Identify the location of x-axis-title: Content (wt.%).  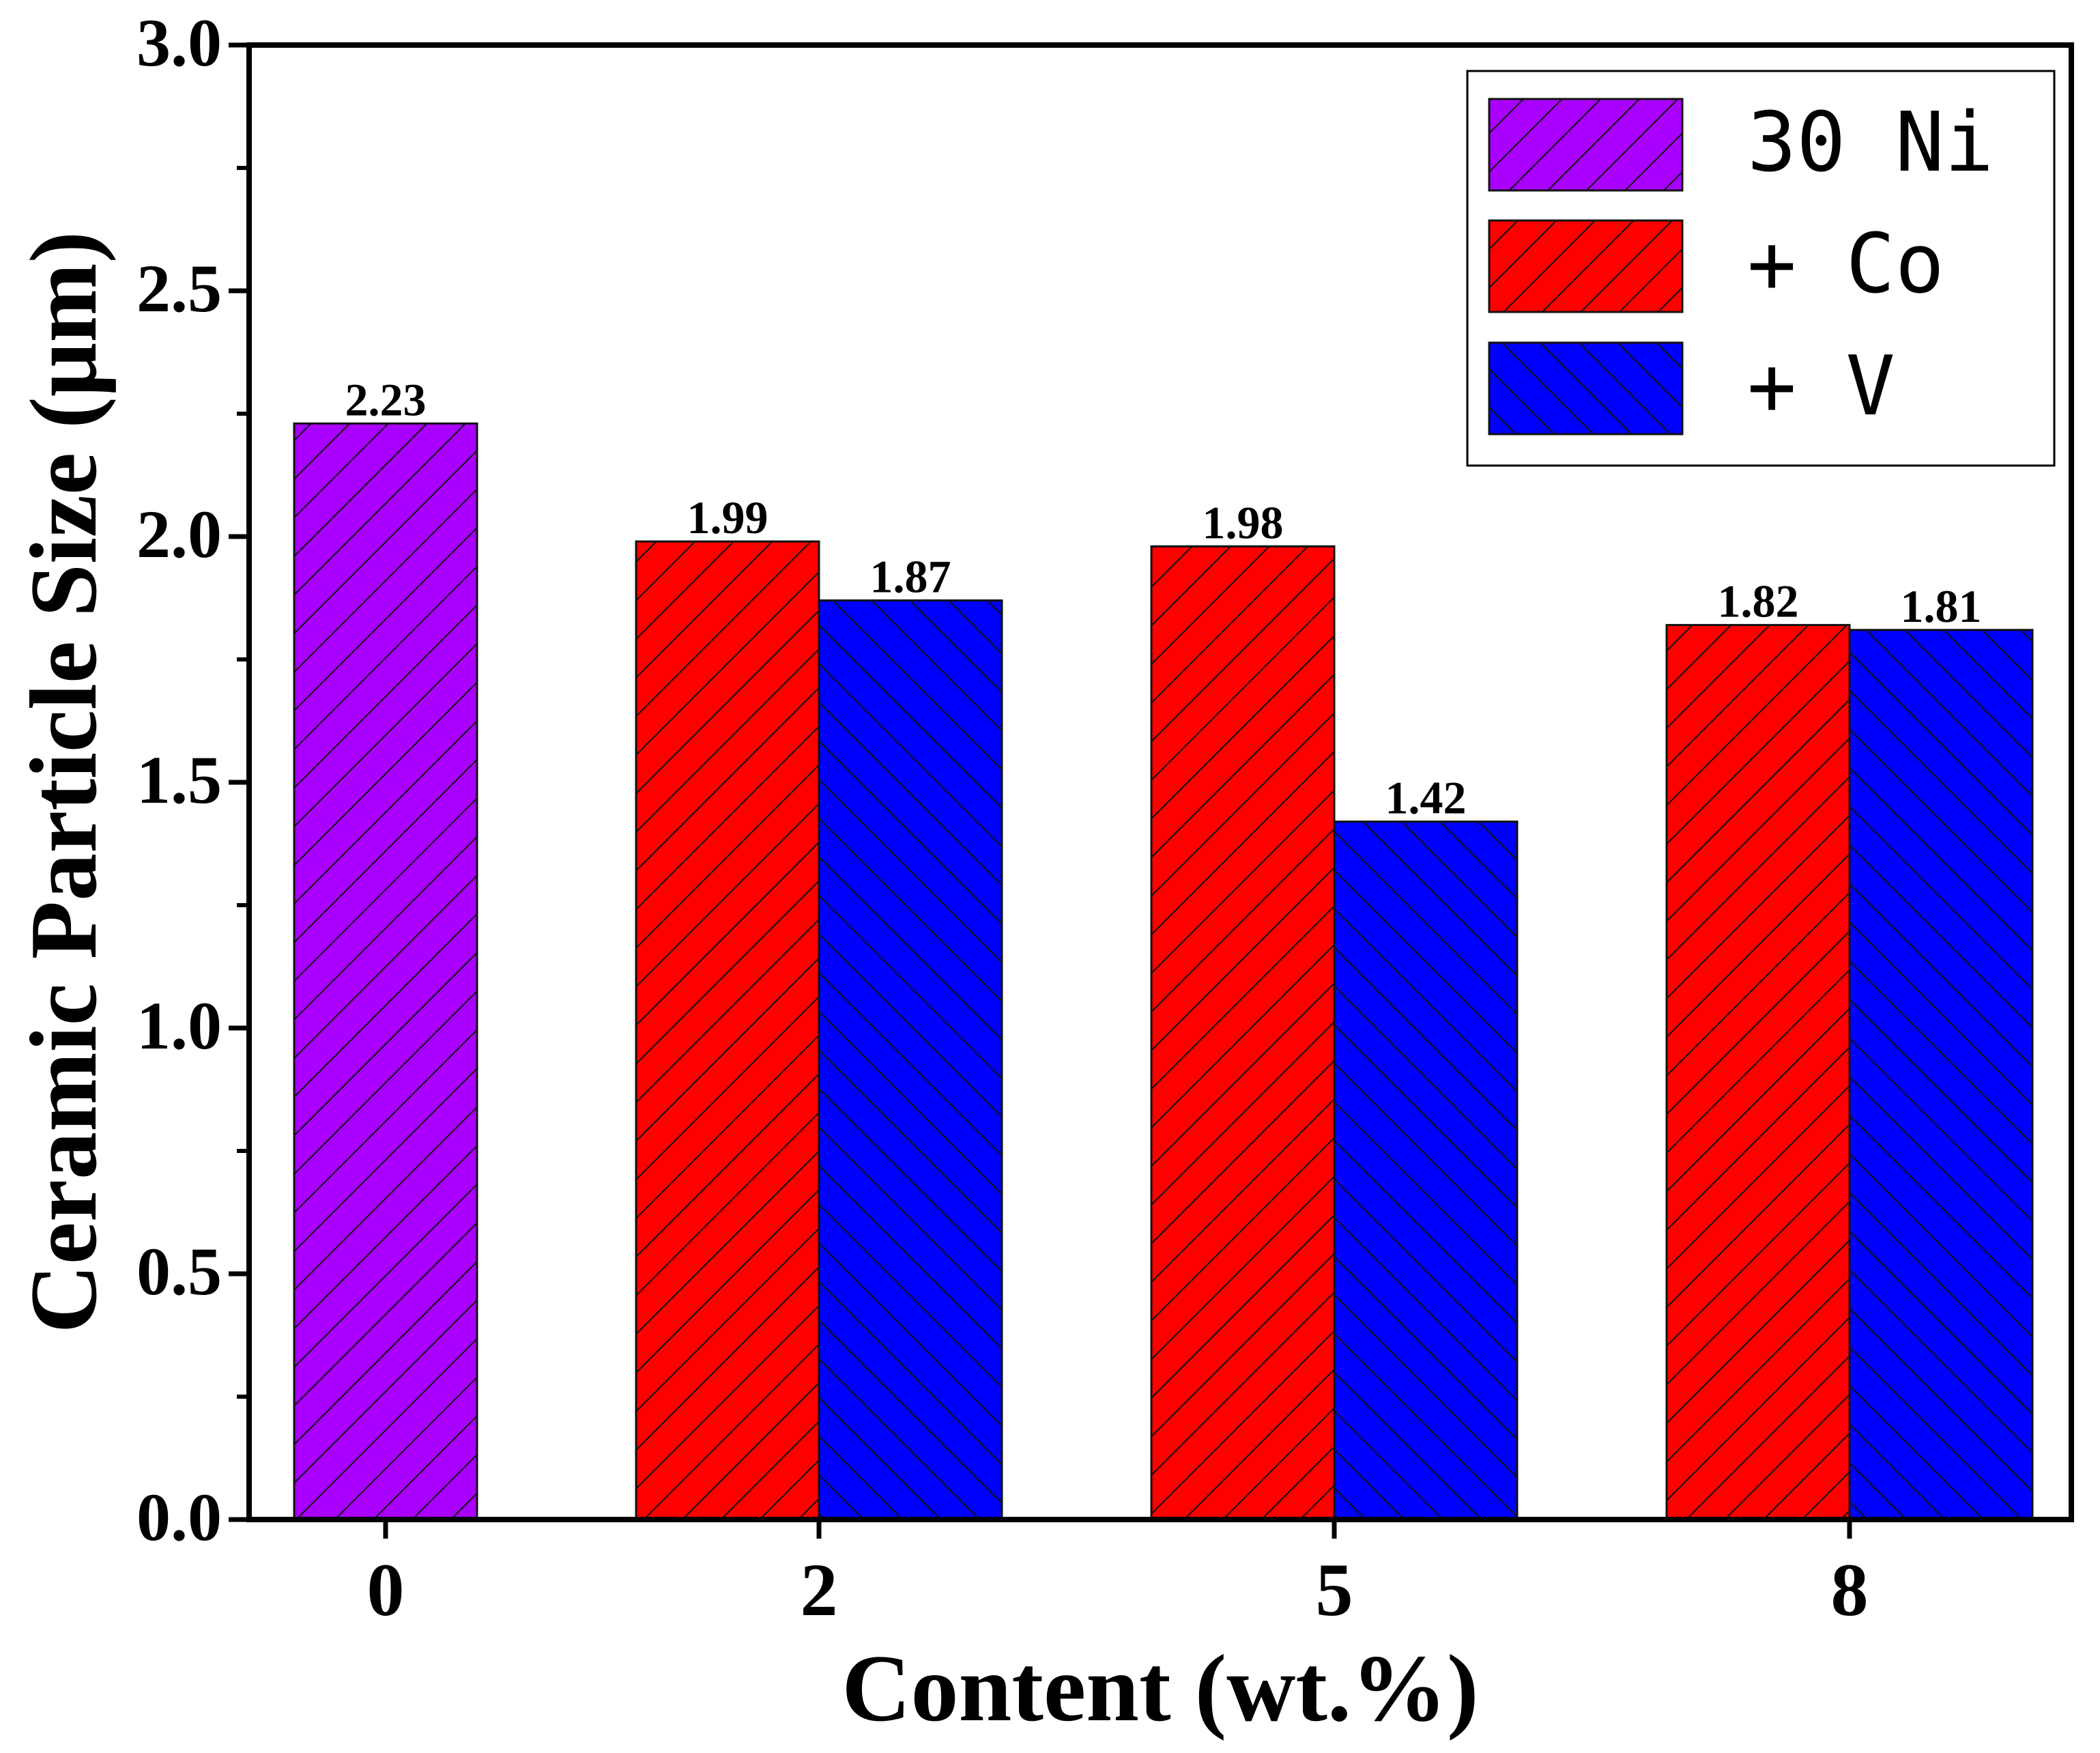
(1160, 1688).